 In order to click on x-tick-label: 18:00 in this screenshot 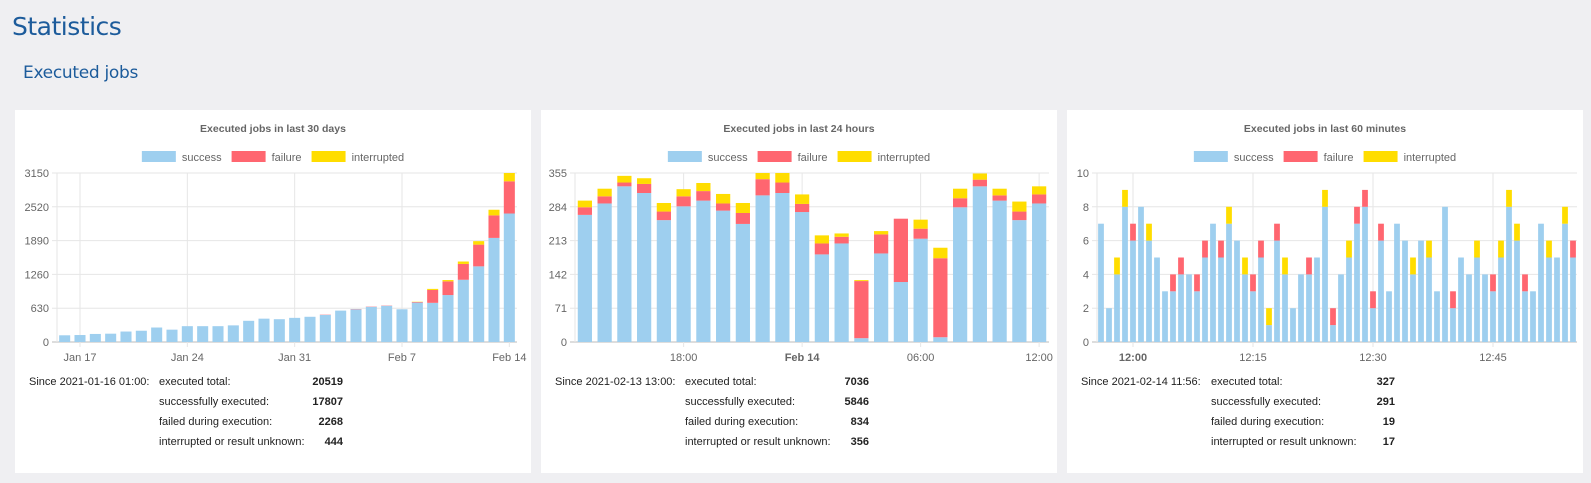, I will do `click(684, 358)`.